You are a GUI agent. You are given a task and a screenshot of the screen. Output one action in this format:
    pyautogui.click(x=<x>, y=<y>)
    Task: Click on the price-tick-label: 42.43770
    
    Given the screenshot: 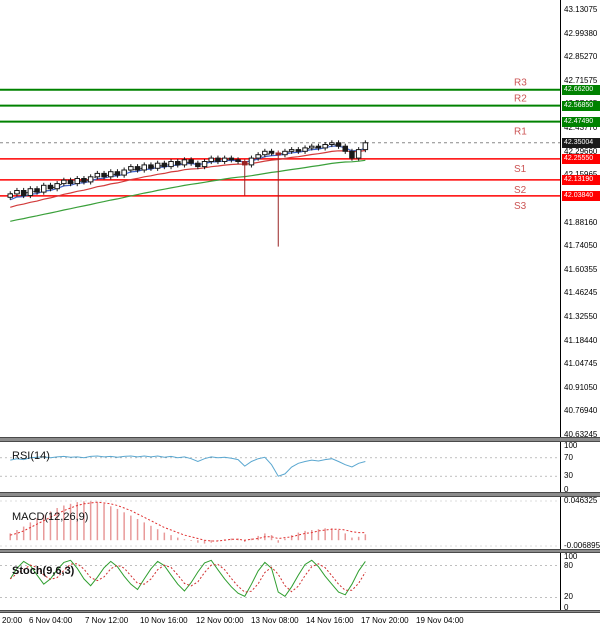 What is the action you would take?
    pyautogui.click(x=581, y=128)
    